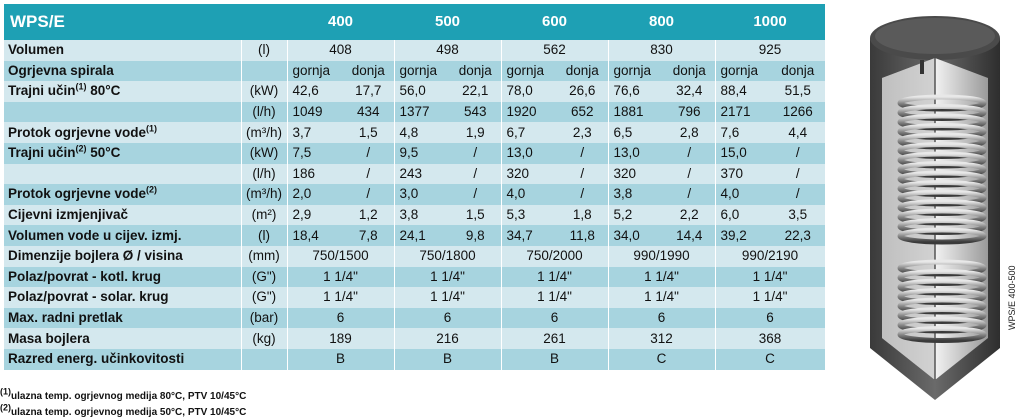 This screenshot has width=1024, height=418. Describe the element at coordinates (448, 338) in the screenshot. I see `cell-value: 216` at that location.